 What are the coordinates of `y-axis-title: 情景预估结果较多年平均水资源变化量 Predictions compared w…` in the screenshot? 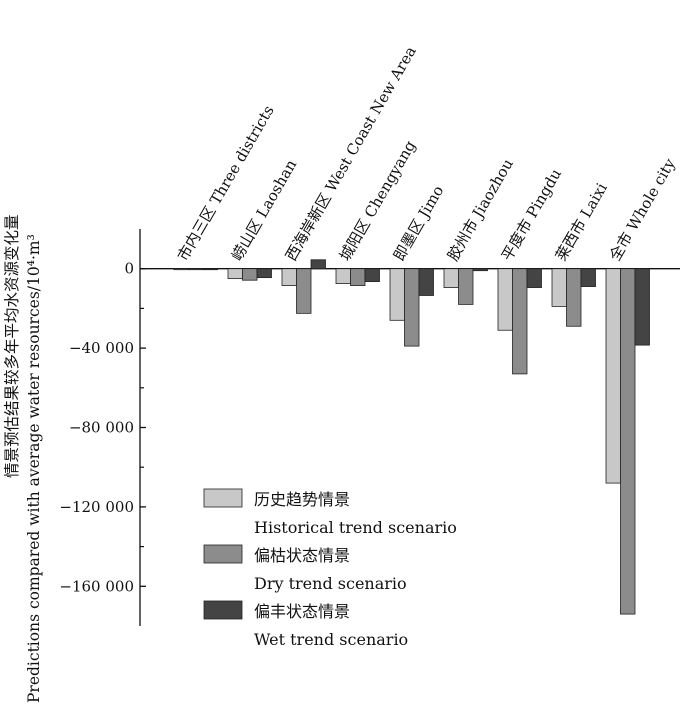 It's located at (23, 458).